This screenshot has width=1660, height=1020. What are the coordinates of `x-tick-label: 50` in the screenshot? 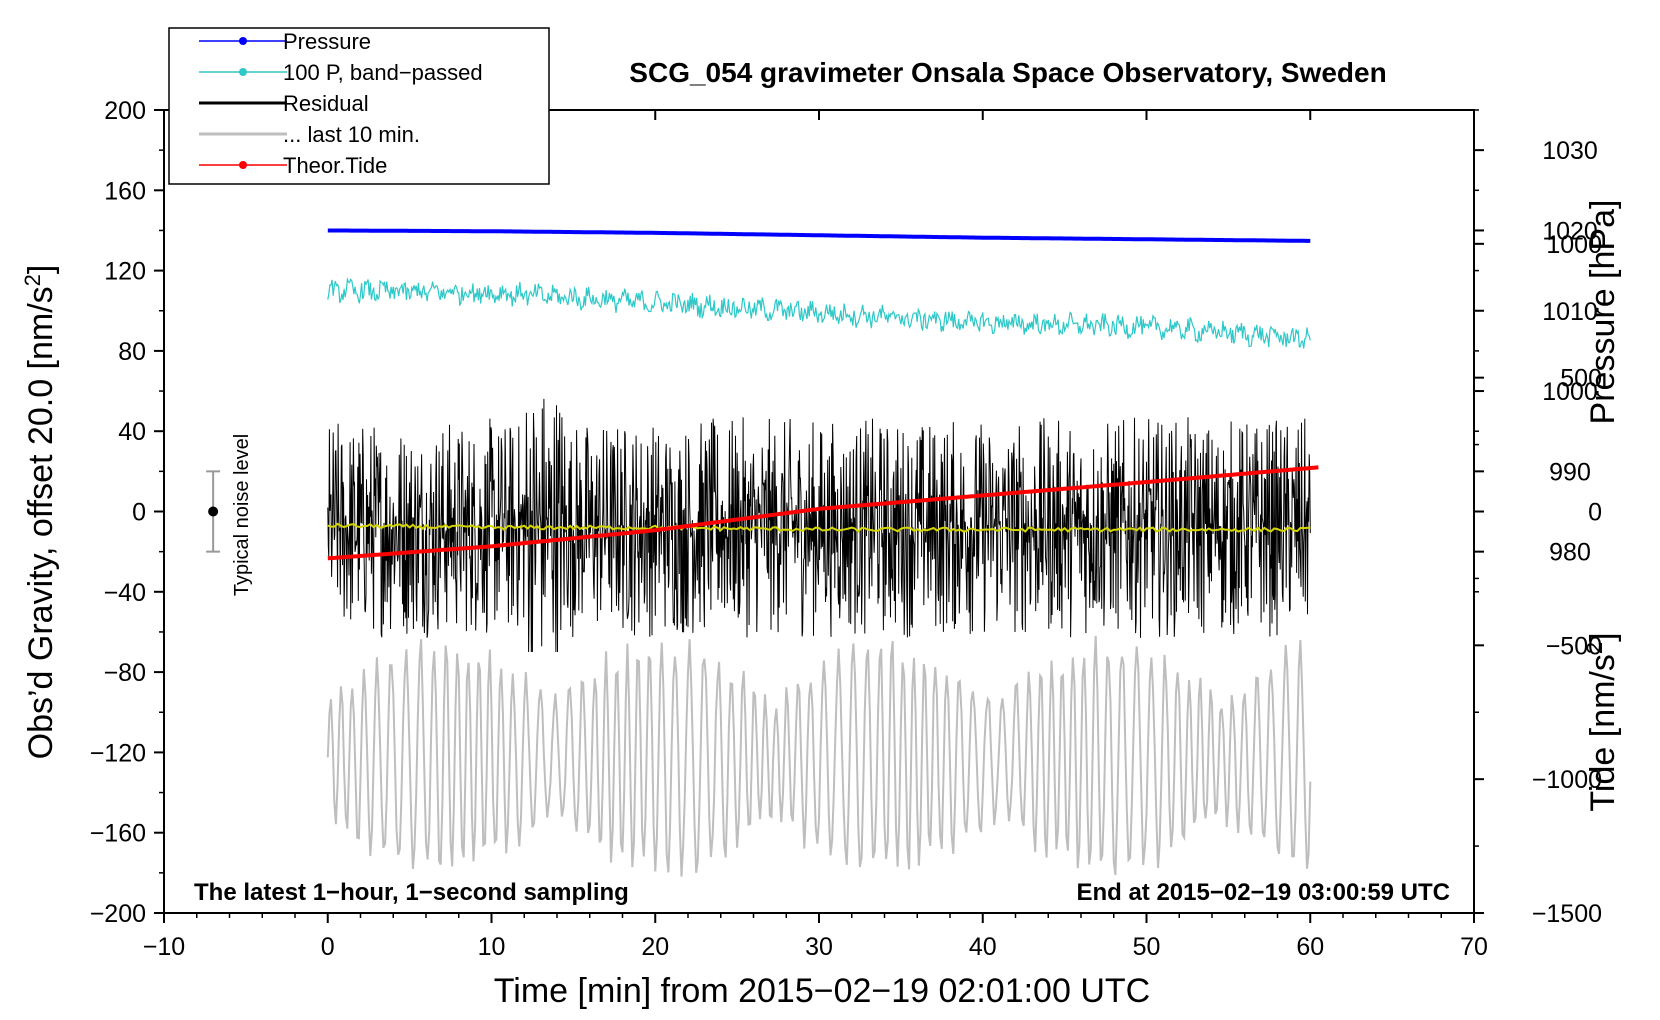 It's located at (1147, 947).